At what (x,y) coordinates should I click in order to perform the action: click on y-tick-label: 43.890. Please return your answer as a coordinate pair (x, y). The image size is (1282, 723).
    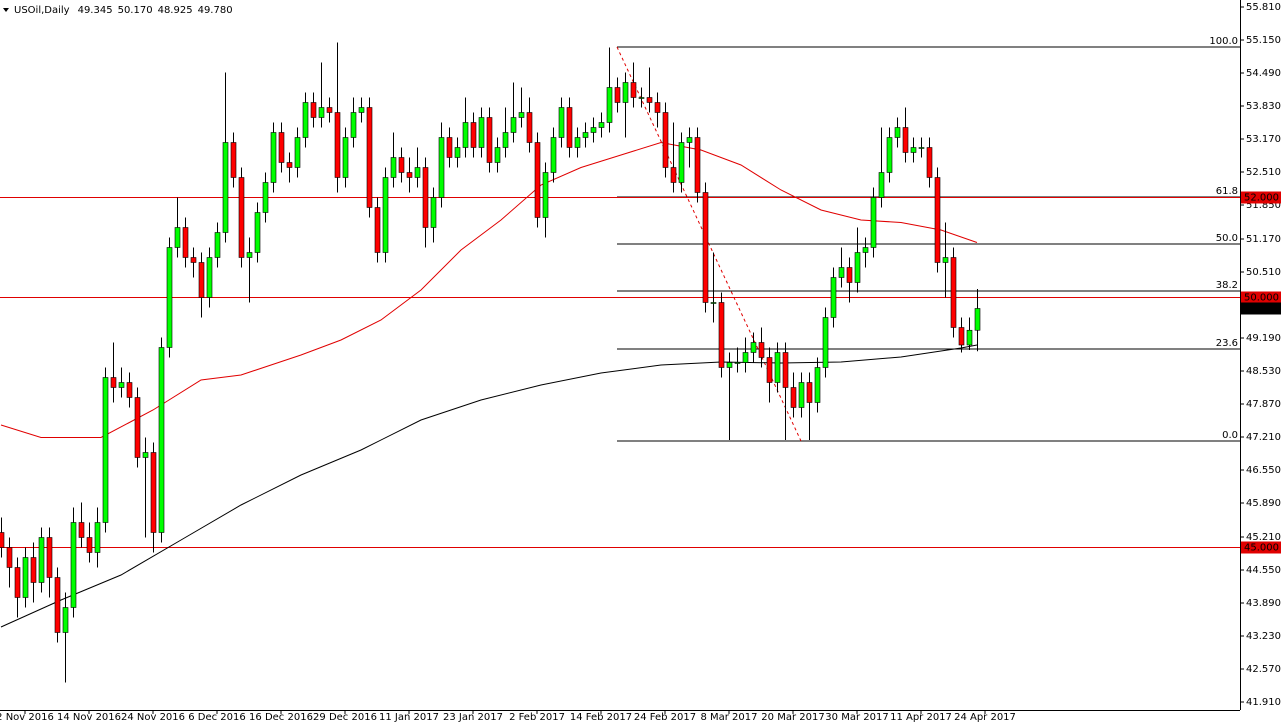
    Looking at the image, I should click on (1263, 603).